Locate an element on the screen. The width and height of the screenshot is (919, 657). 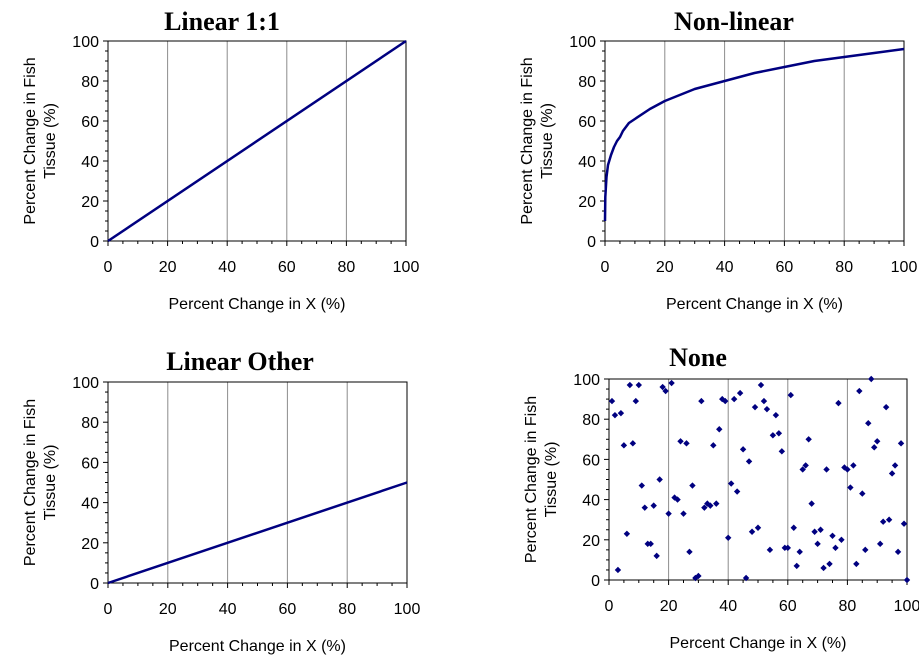
chart-title: Non-linear is located at coordinates (734, 21).